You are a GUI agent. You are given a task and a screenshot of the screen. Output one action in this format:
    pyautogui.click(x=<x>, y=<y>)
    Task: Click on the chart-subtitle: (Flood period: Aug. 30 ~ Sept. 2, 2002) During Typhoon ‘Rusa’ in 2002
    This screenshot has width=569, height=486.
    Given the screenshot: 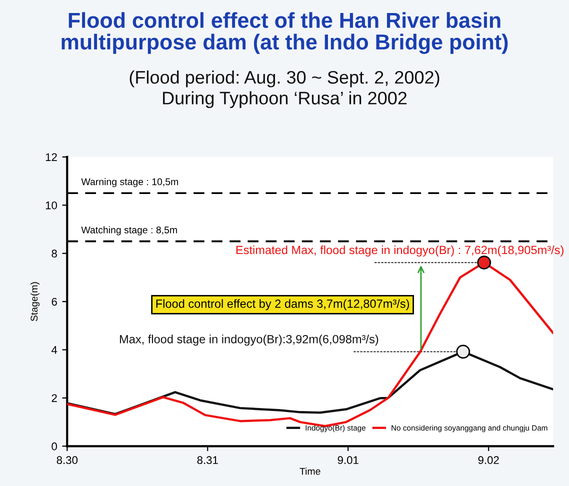 What is the action you would take?
    pyautogui.click(x=285, y=89)
    